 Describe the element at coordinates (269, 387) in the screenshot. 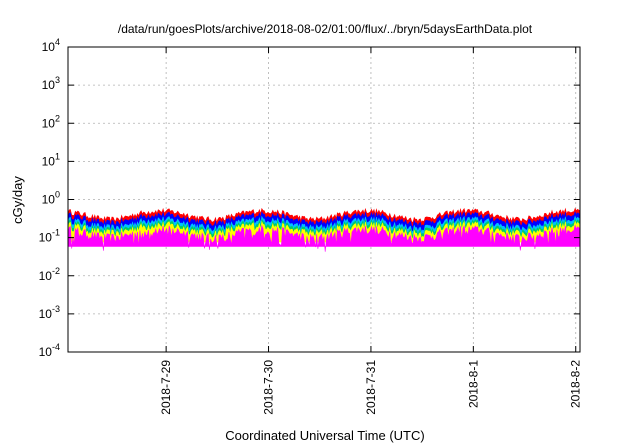

I see `x-tick-label: 2018-7-30` at that location.